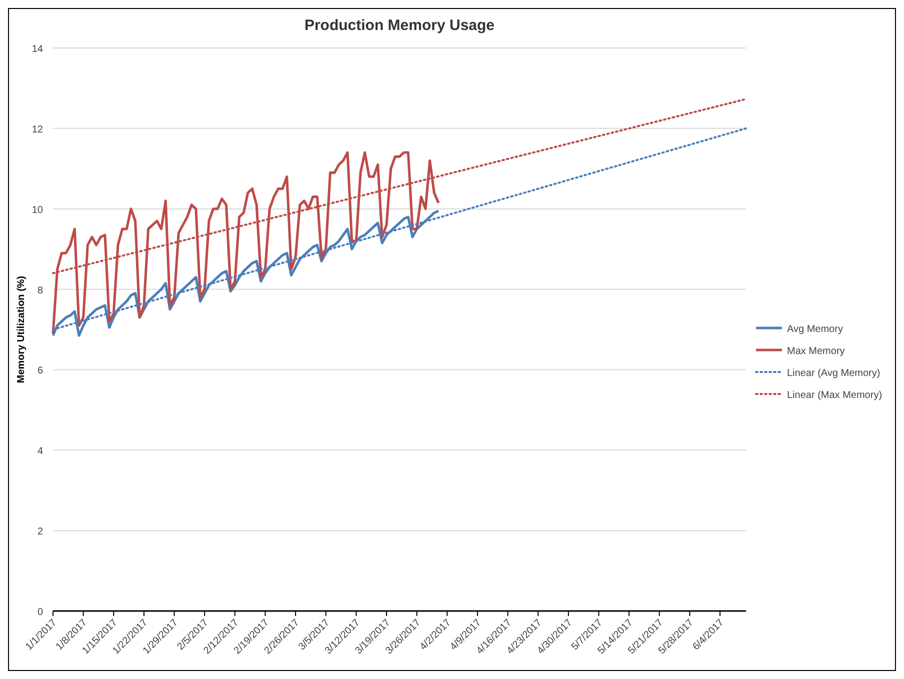 This screenshot has width=904, height=679. Describe the element at coordinates (40, 532) in the screenshot. I see `y-tick-label: 2` at that location.